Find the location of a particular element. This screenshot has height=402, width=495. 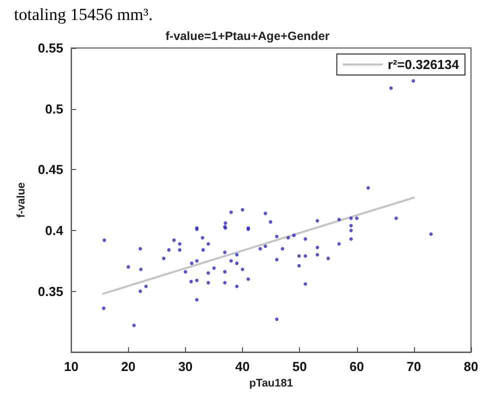

y-tick-label: 0.45 is located at coordinates (51, 170).